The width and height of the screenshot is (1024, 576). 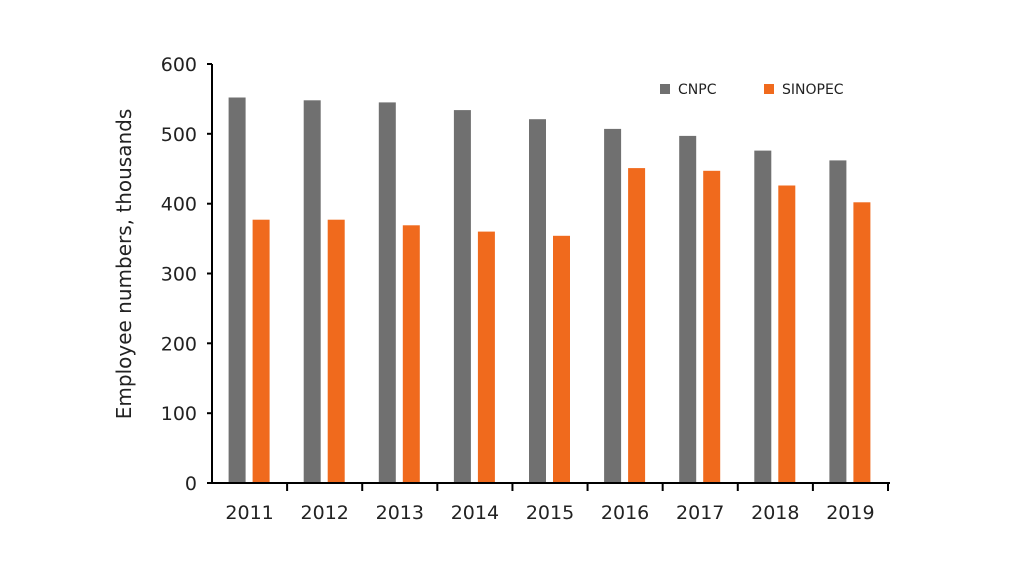 What do you see at coordinates (387, 293) in the screenshot?
I see `bar-cnpc-2013` at bounding box center [387, 293].